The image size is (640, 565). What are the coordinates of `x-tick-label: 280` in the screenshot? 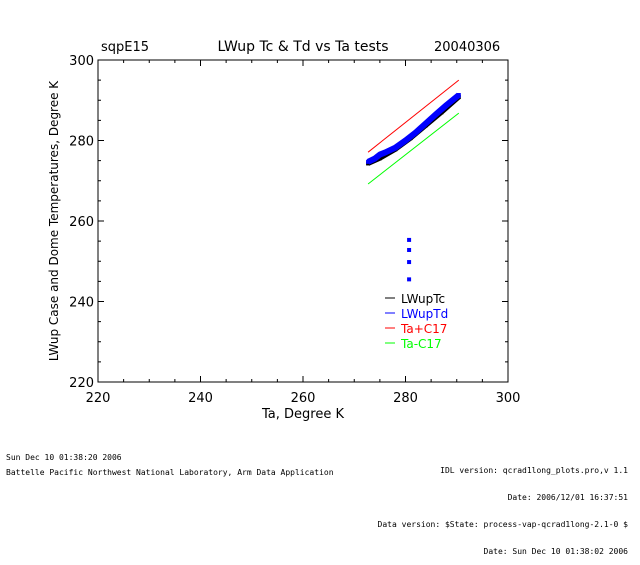 It's located at (405, 398).